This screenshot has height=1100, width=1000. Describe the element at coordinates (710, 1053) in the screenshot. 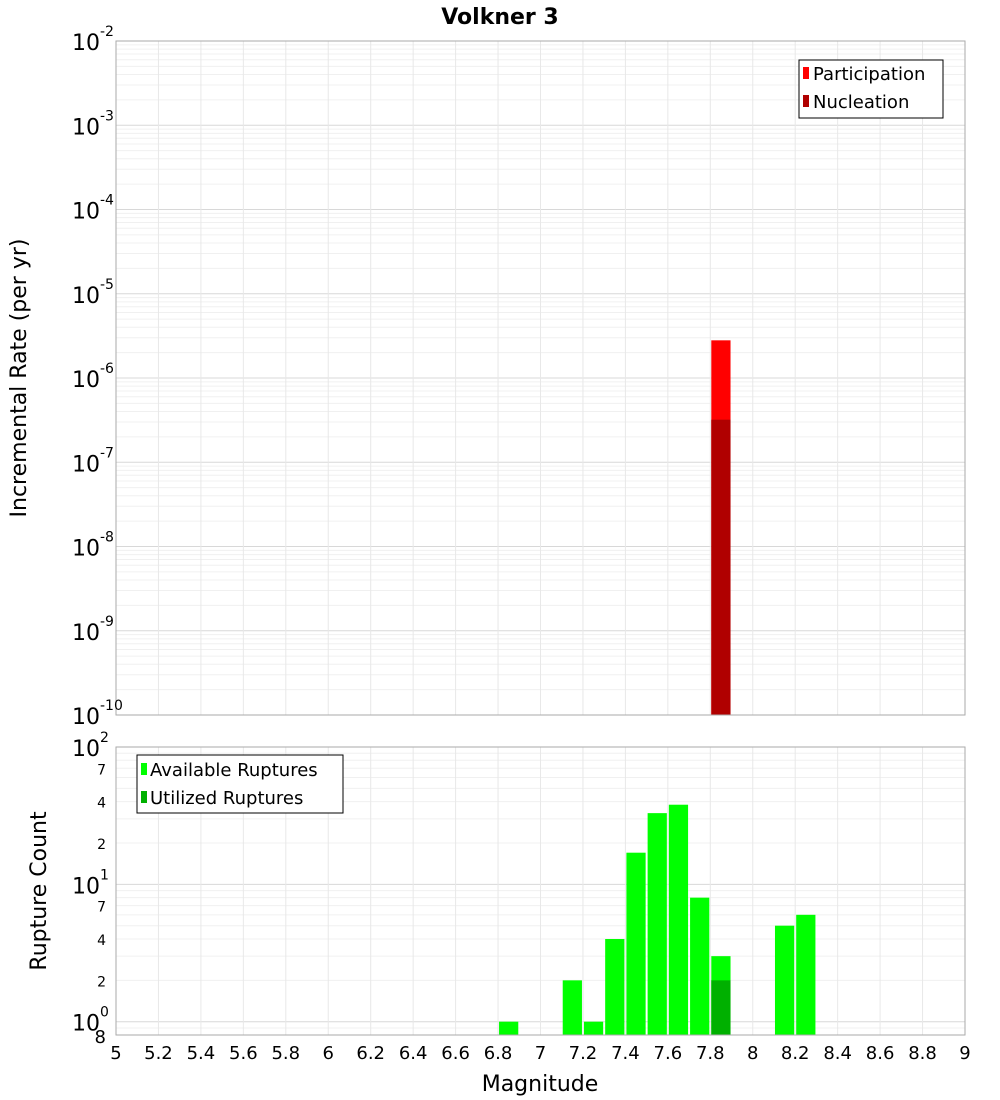

I see `magnitude-x-tick-label: 7.8` at that location.